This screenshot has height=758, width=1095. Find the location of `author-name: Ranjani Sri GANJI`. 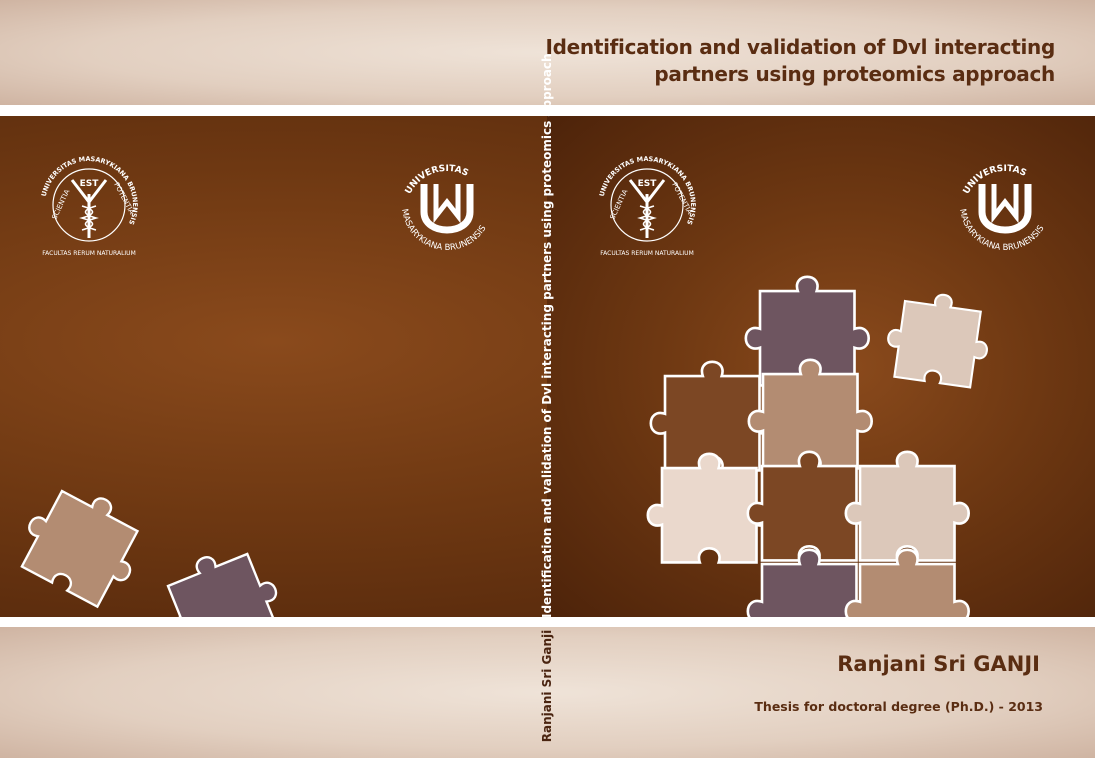

author-name: Ranjani Sri GANJI is located at coordinates (938, 664).